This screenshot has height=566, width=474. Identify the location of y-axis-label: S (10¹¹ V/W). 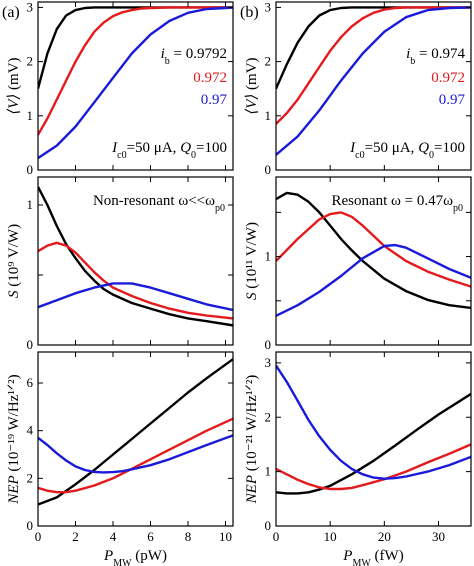
(252, 261).